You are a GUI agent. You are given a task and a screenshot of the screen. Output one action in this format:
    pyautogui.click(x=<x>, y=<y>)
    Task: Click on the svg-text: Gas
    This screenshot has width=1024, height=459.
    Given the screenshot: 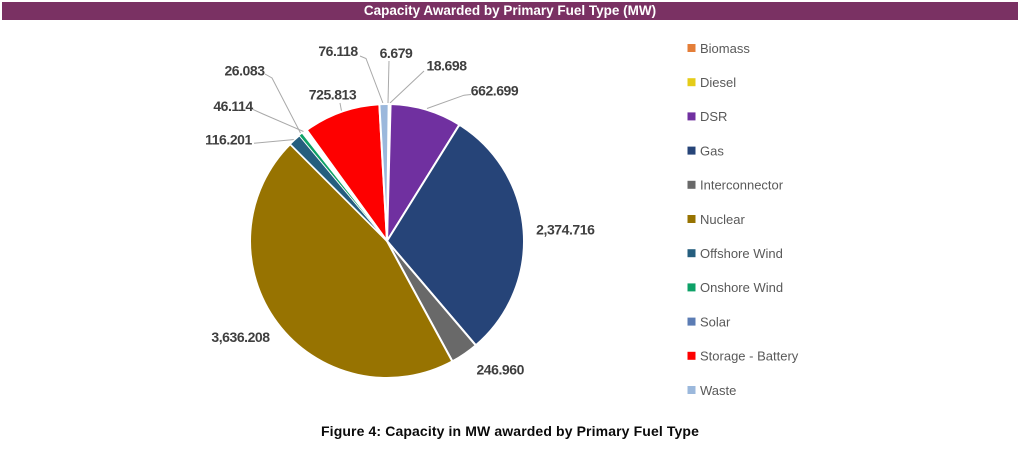 What is the action you would take?
    pyautogui.click(x=712, y=150)
    